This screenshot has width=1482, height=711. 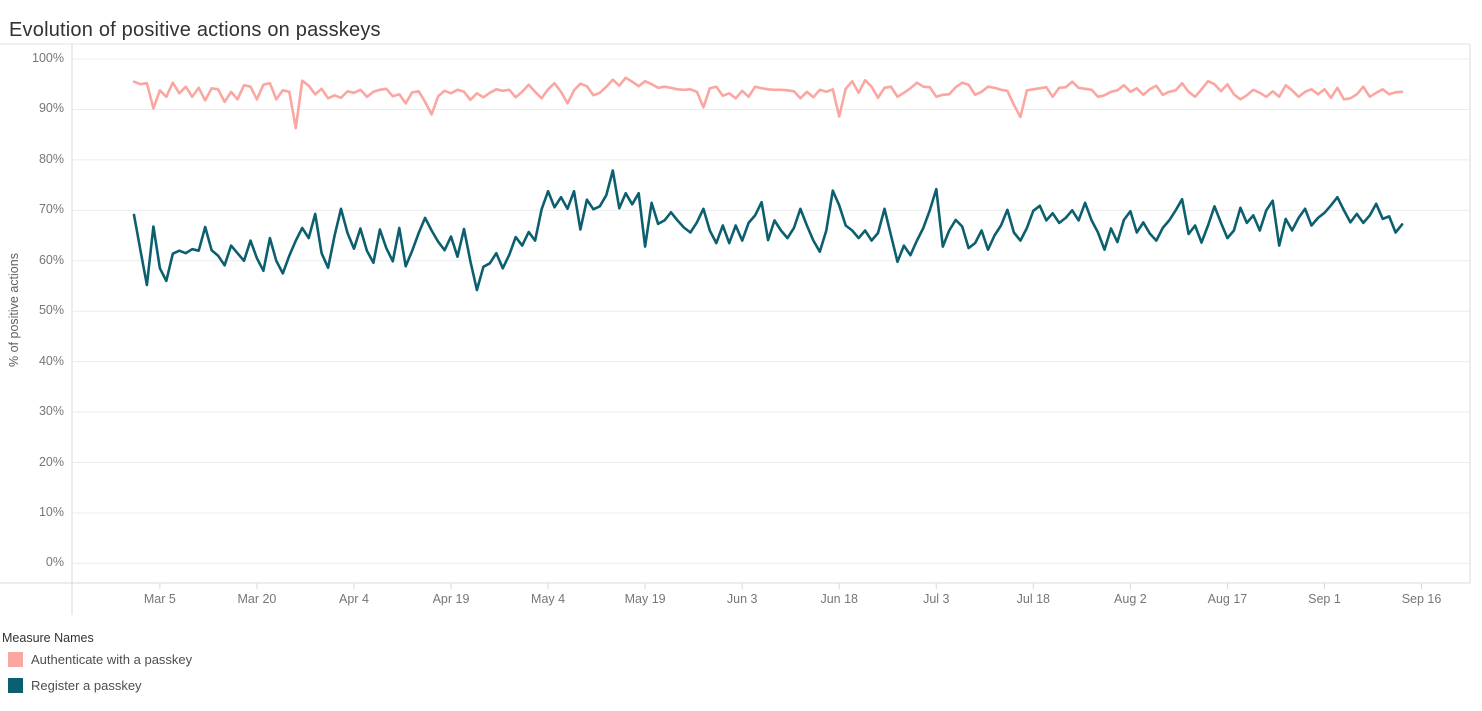 What do you see at coordinates (768, 230) in the screenshot?
I see `series-line-register` at bounding box center [768, 230].